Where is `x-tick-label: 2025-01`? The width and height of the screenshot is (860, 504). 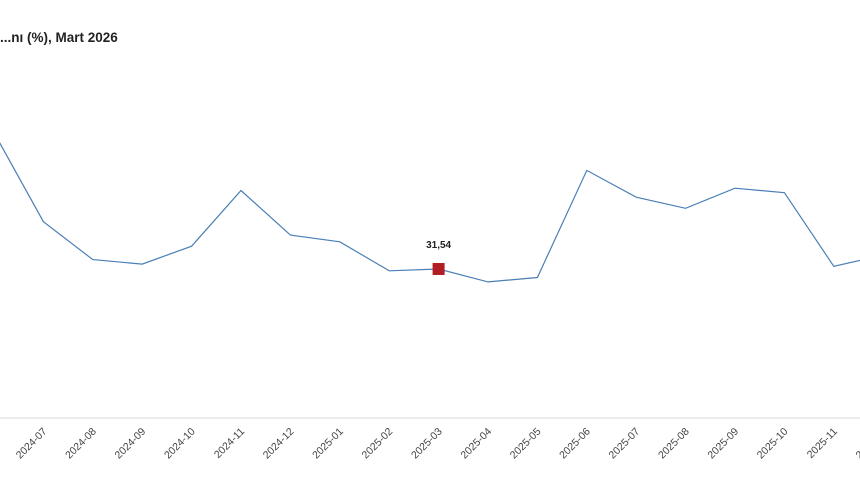
x-tick-label: 2025-01 is located at coordinates (328, 444).